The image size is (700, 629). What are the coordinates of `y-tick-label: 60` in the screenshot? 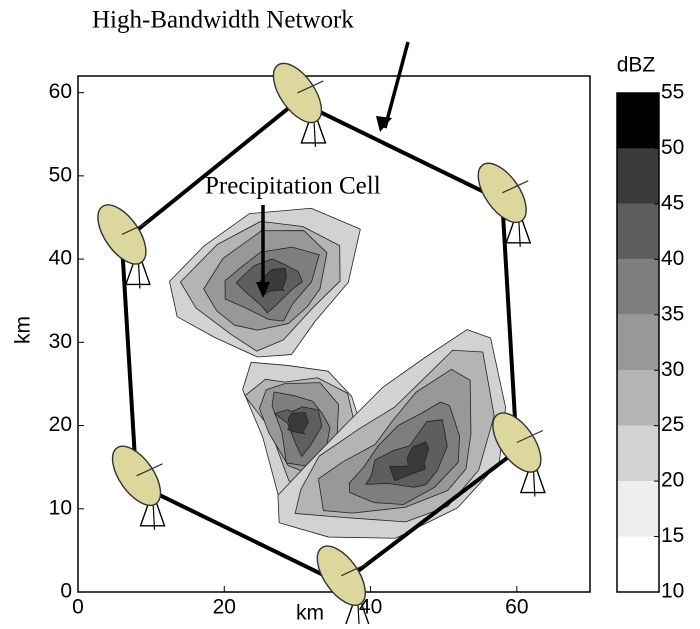 It's located at (60, 91).